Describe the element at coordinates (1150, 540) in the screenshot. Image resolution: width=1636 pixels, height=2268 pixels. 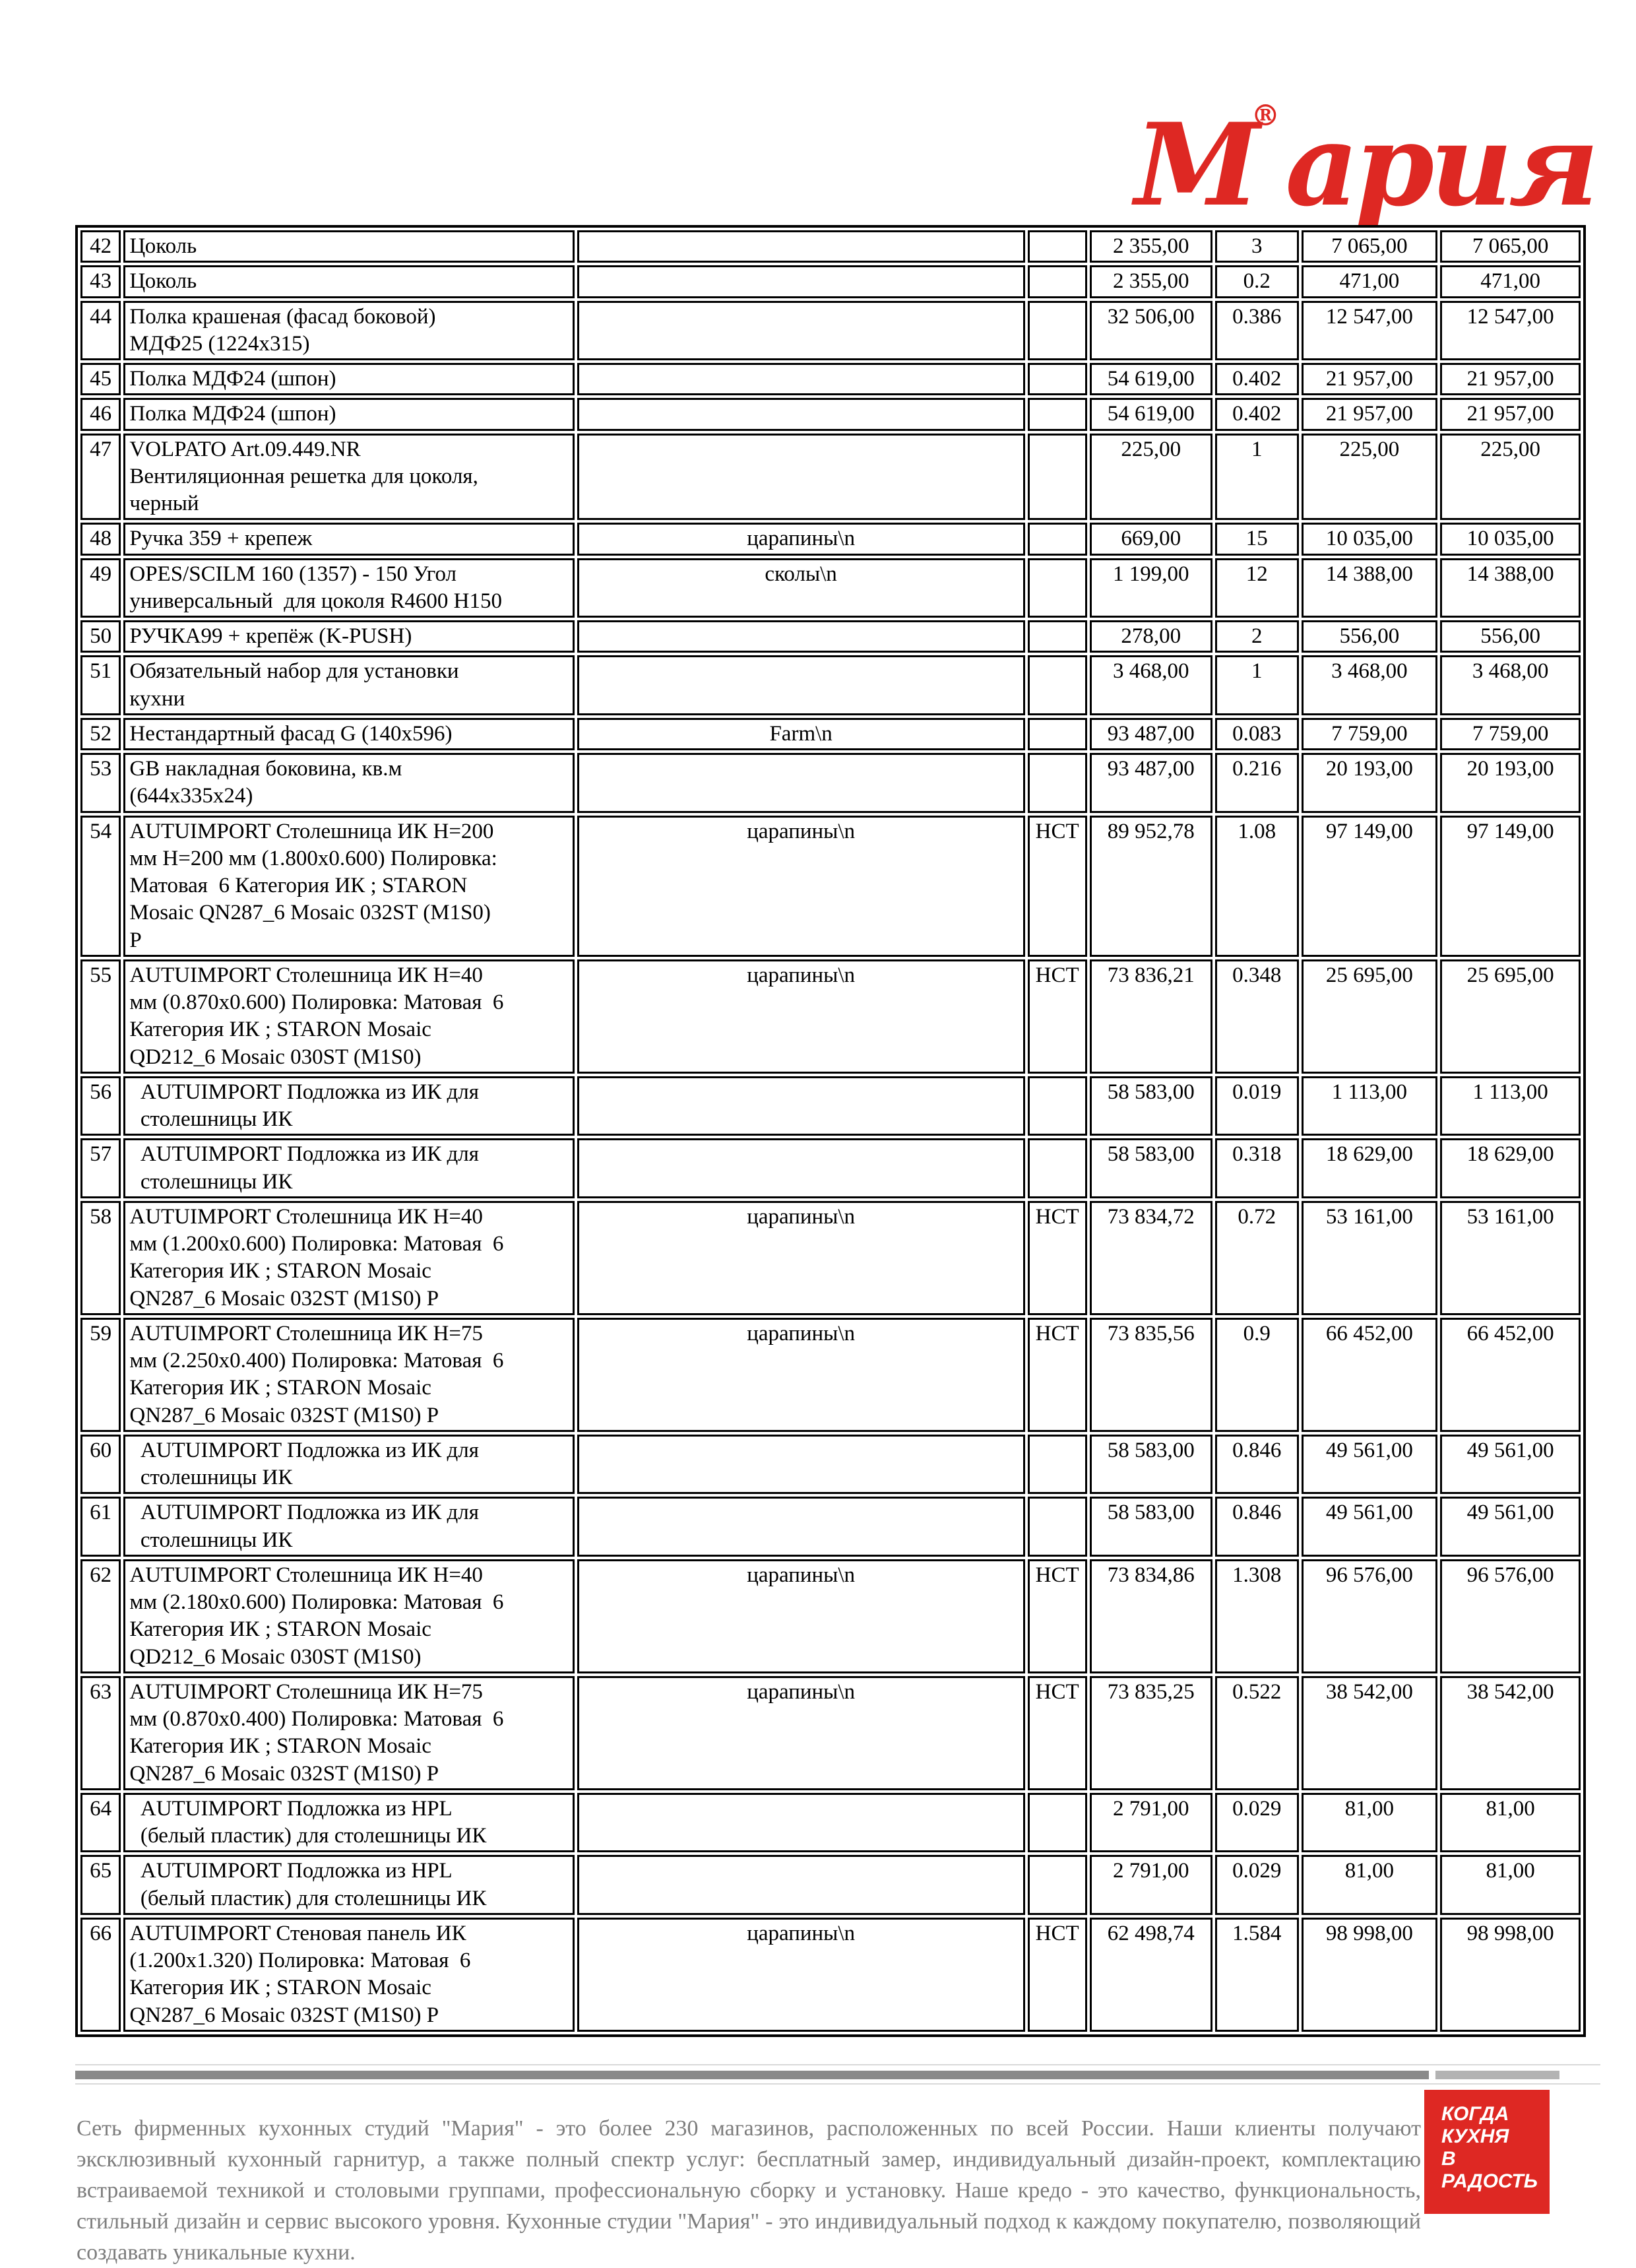
I see `item-price-cell: 669,00` at that location.